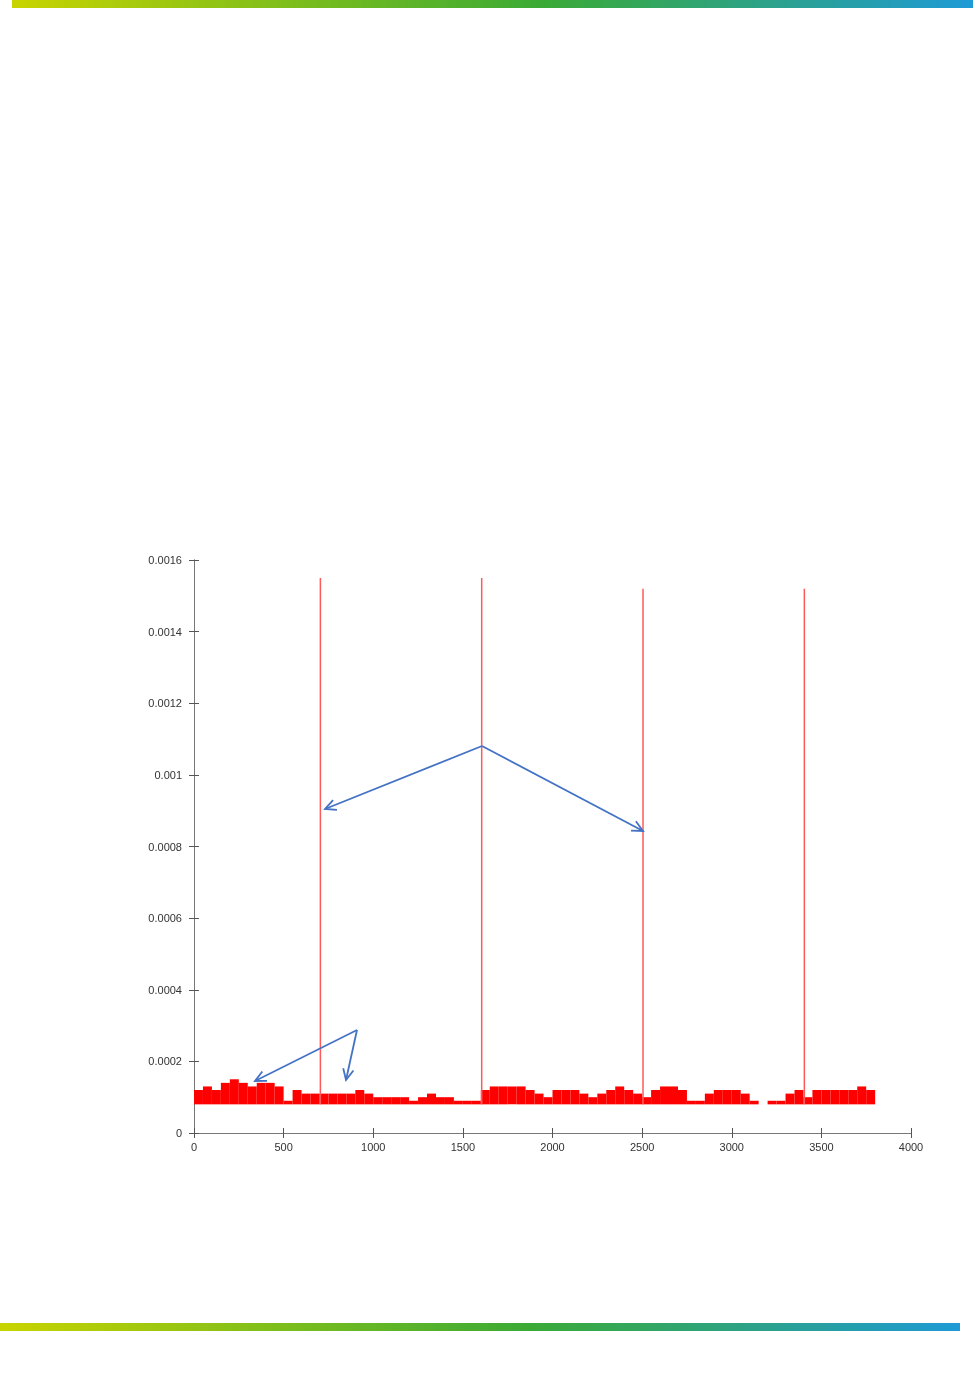  Describe the element at coordinates (165, 1061) in the screenshot. I see `y-tick-label: 0.0002` at that location.